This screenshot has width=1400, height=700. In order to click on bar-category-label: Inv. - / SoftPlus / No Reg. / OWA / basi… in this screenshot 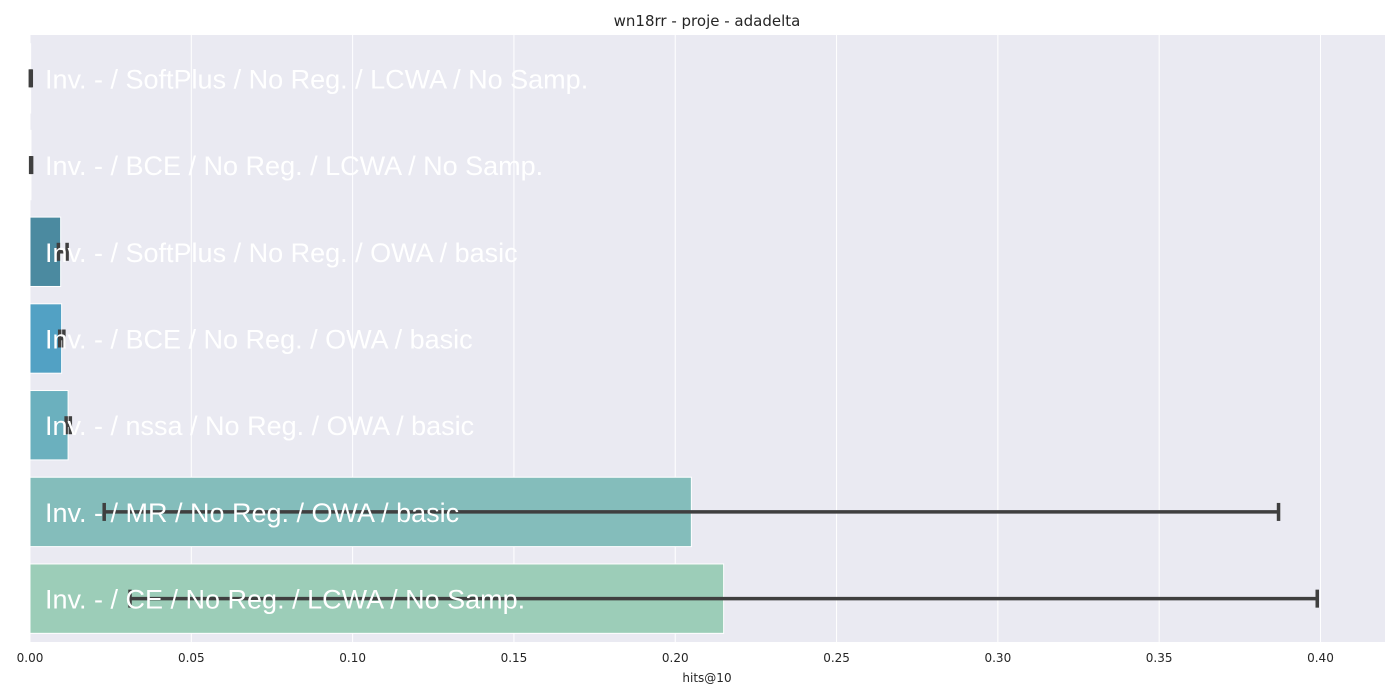, I will do `click(281, 253)`.